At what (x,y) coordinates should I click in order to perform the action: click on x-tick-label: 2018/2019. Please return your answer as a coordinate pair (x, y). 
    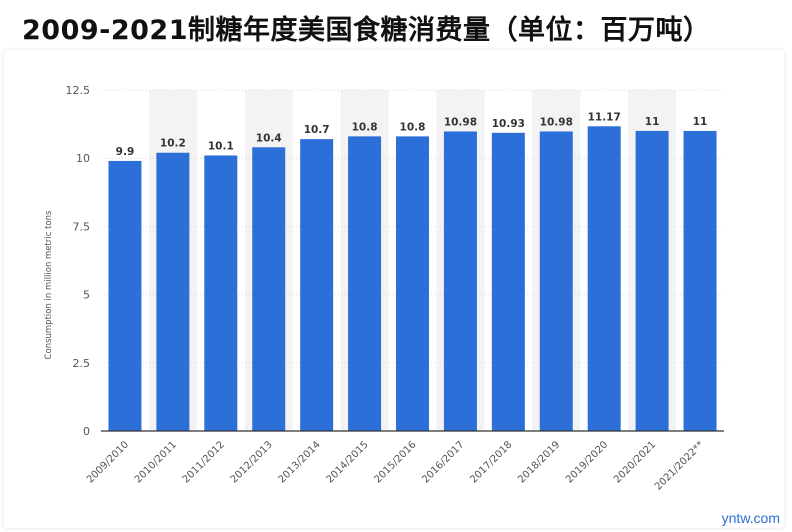
    Looking at the image, I should click on (539, 462).